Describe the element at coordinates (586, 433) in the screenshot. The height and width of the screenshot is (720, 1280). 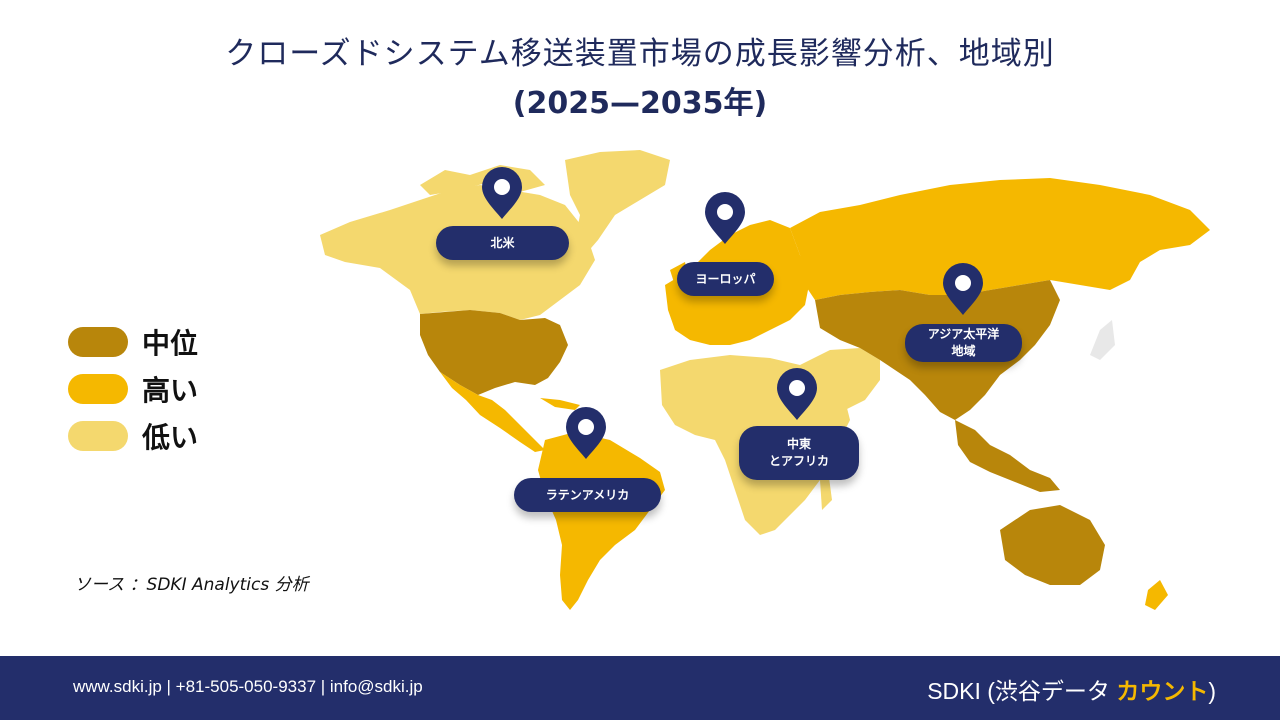
I see `pin-latin-america` at that location.